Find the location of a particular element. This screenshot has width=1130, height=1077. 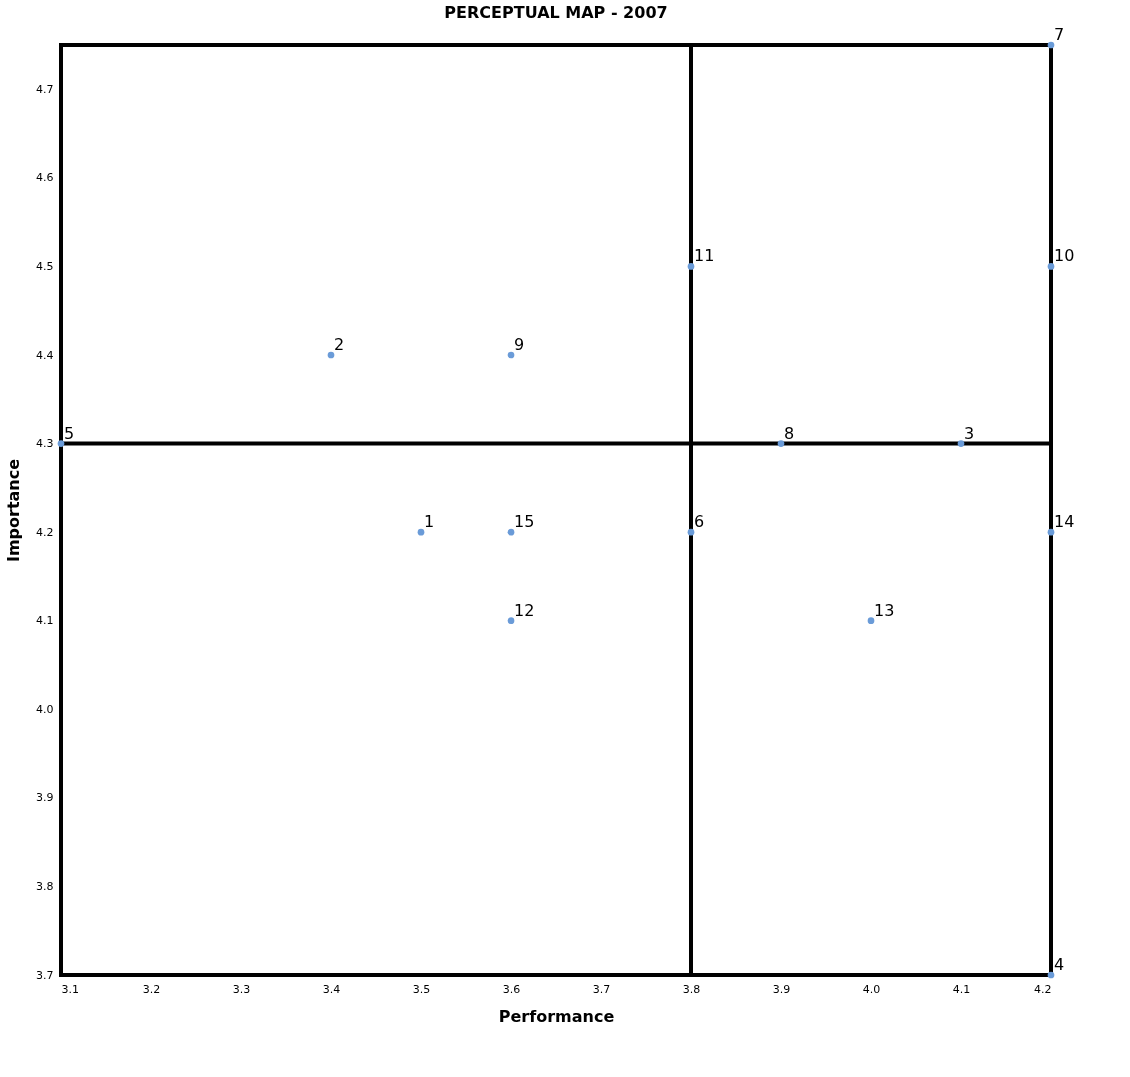

y-tick-label: 3.8 is located at coordinates (45, 886).